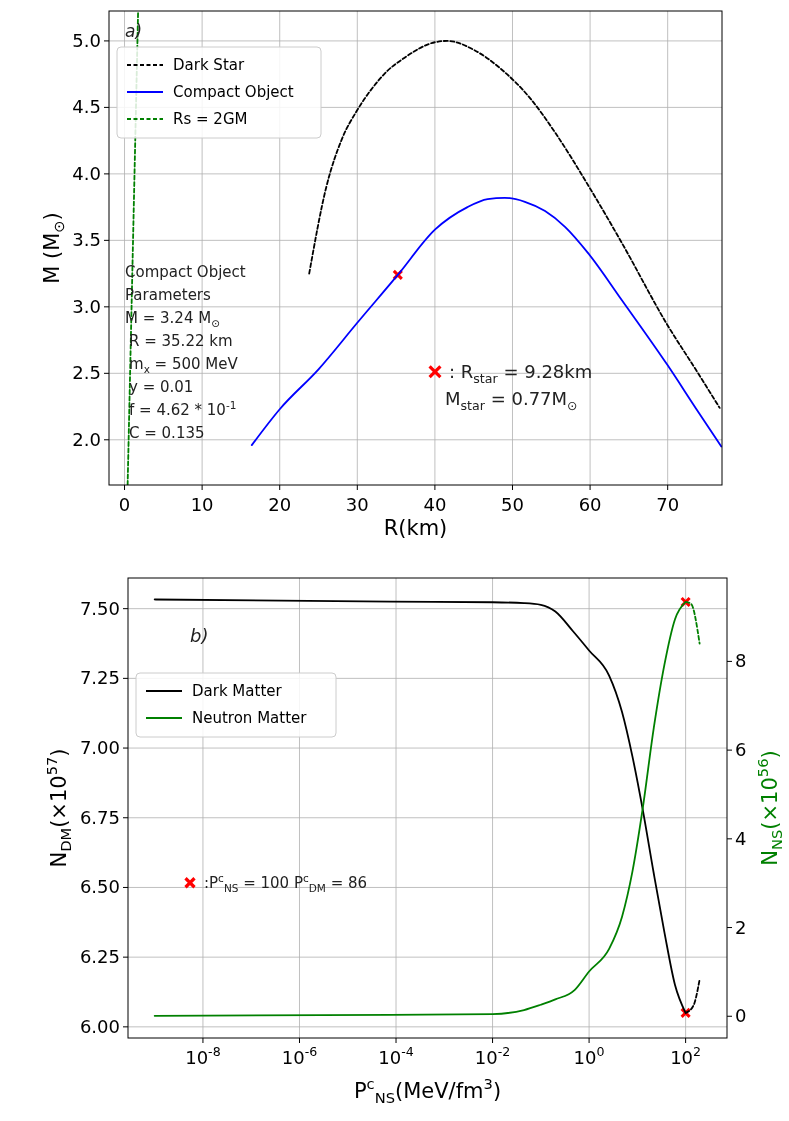 The height and width of the screenshot is (1121, 789). I want to click on y-tick-label: 2.0, so click(86, 439).